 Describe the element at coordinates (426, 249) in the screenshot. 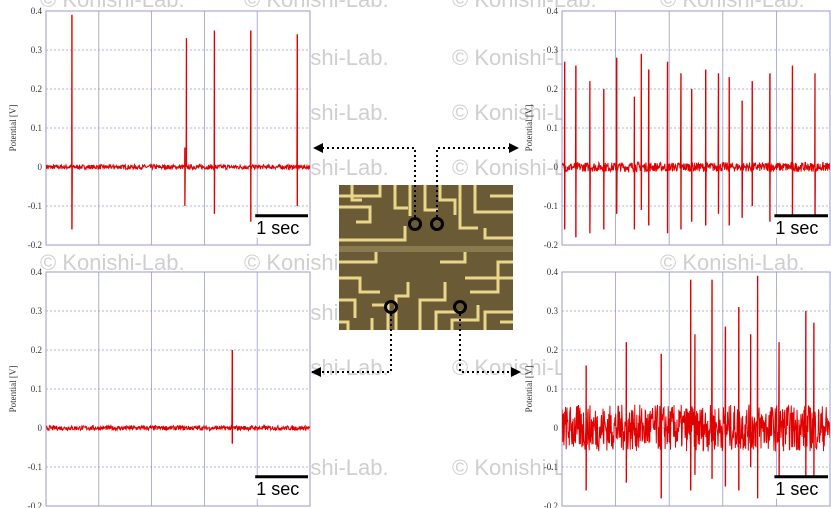

I see `chip-gap` at that location.